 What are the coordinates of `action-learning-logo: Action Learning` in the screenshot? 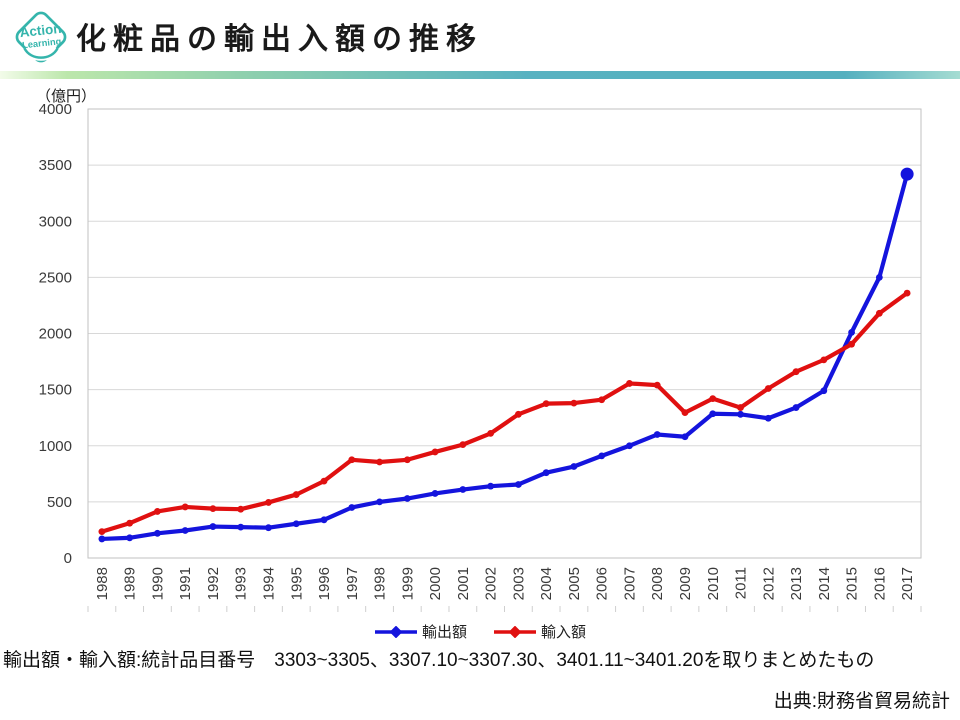 It's located at (41, 37).